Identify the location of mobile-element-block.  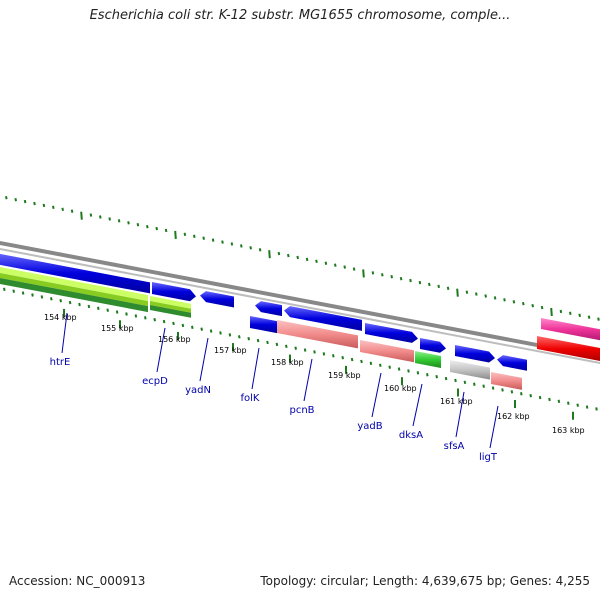
(568, 348).